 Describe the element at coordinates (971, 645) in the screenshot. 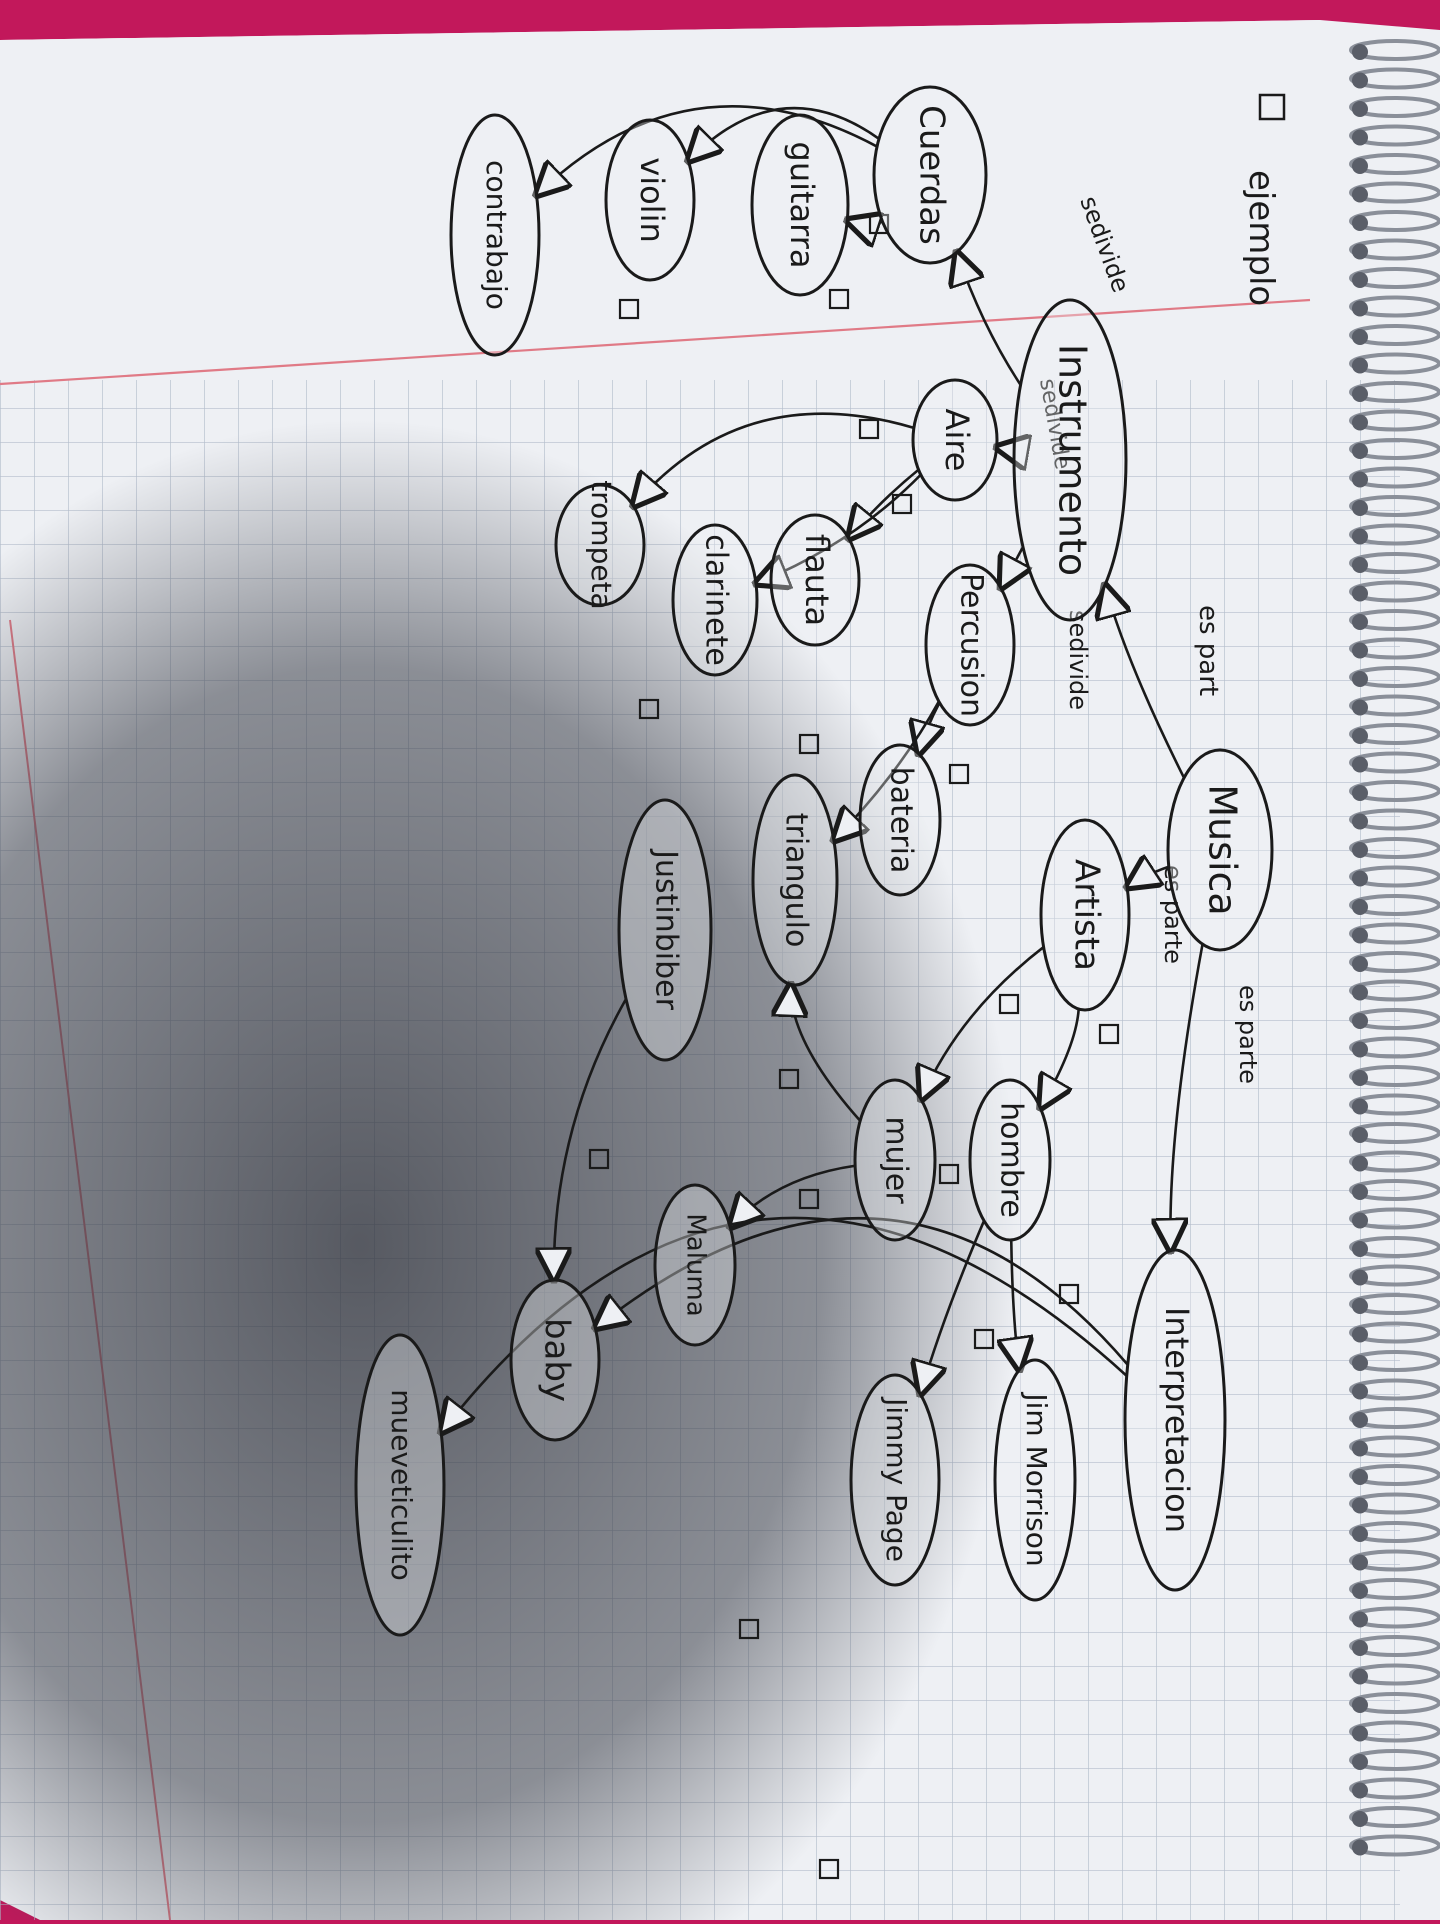

I see `node-label: Percusion` at that location.